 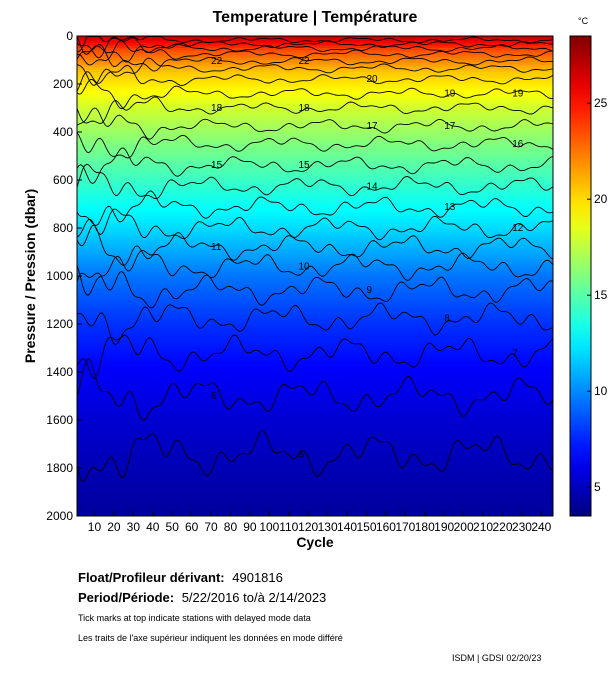 What do you see at coordinates (405, 527) in the screenshot?
I see `x-tick-label: 170` at bounding box center [405, 527].